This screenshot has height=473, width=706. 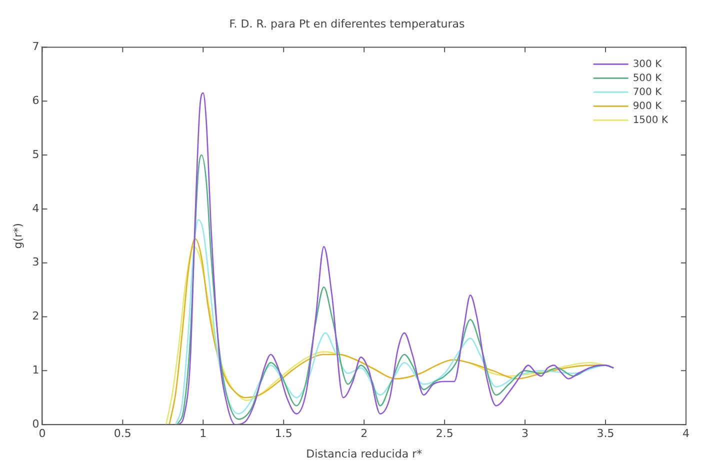 I want to click on x-tick-label: 4, so click(x=686, y=433).